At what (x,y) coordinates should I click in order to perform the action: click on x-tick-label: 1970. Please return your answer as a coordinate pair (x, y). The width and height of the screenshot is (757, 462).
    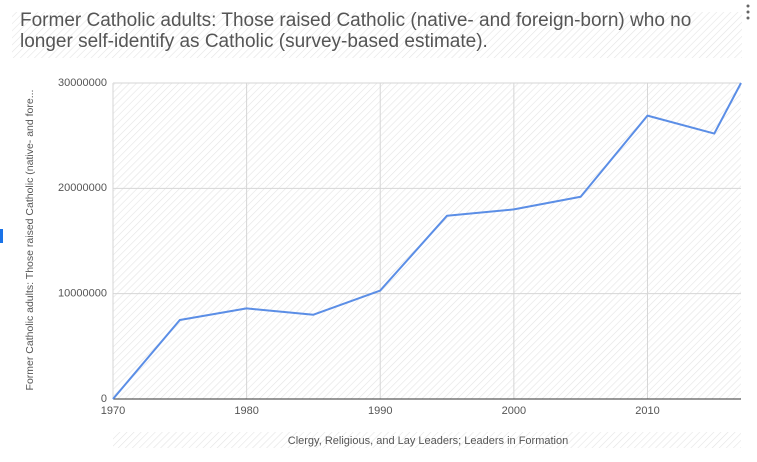
    Looking at the image, I should click on (113, 411).